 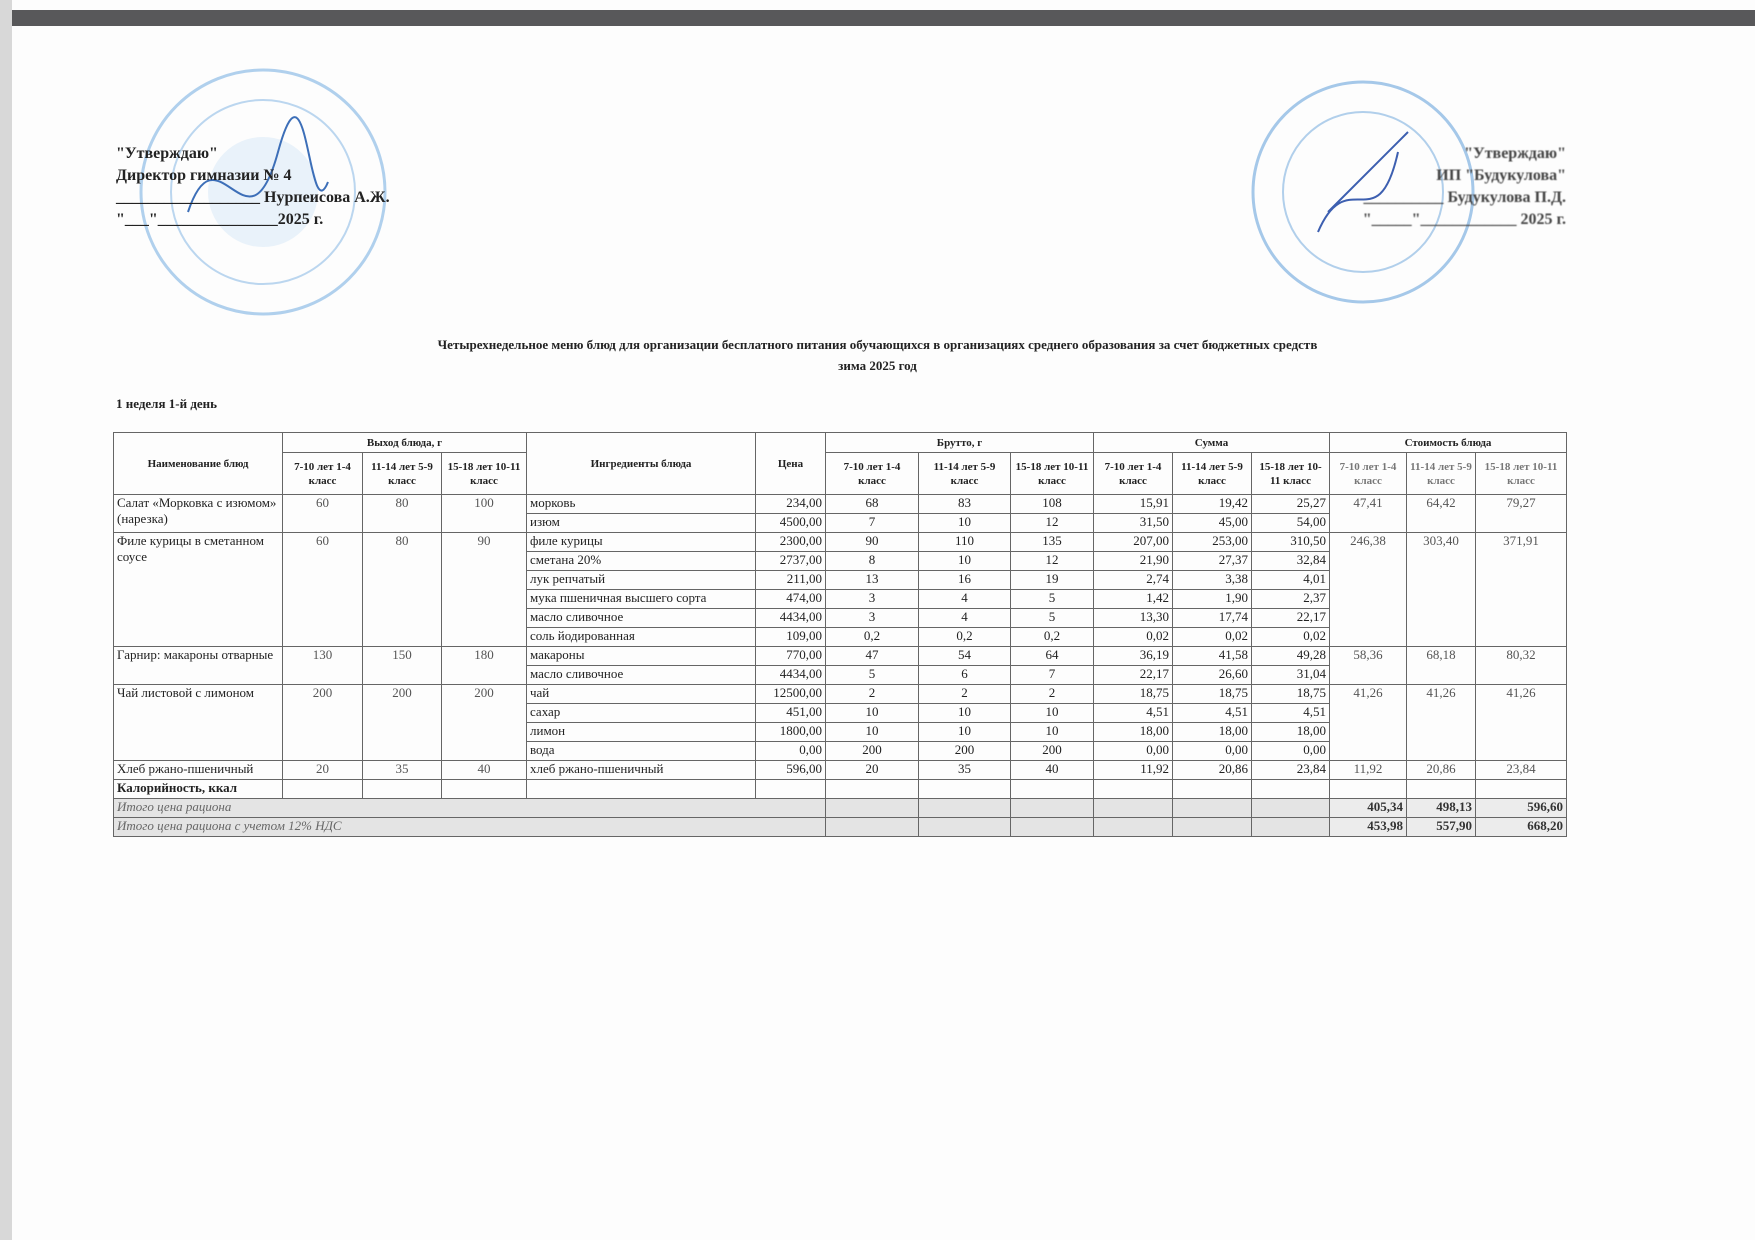 I want to click on brutto-value: 135, so click(x=1052, y=542).